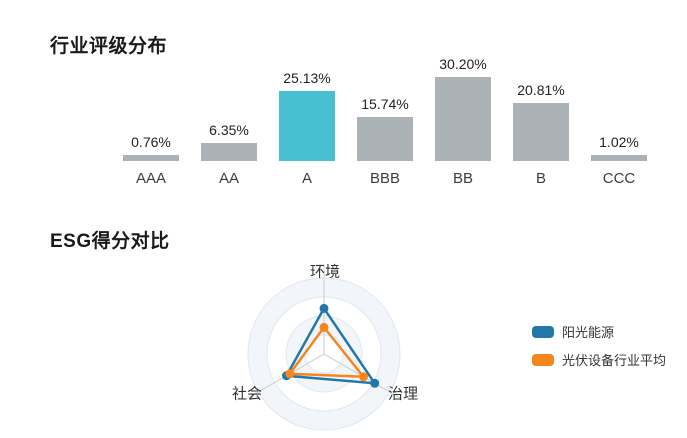  Describe the element at coordinates (541, 90) in the screenshot. I see `bar-value-label-B: 20.81%` at that location.